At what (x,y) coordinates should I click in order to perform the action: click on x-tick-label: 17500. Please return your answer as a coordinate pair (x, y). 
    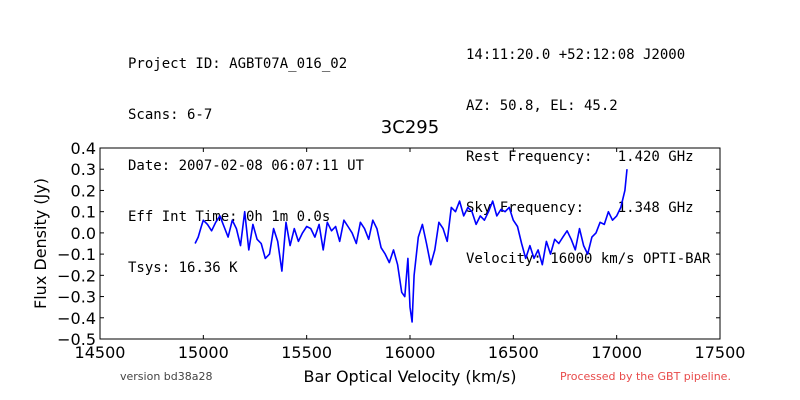
    Looking at the image, I should click on (720, 352).